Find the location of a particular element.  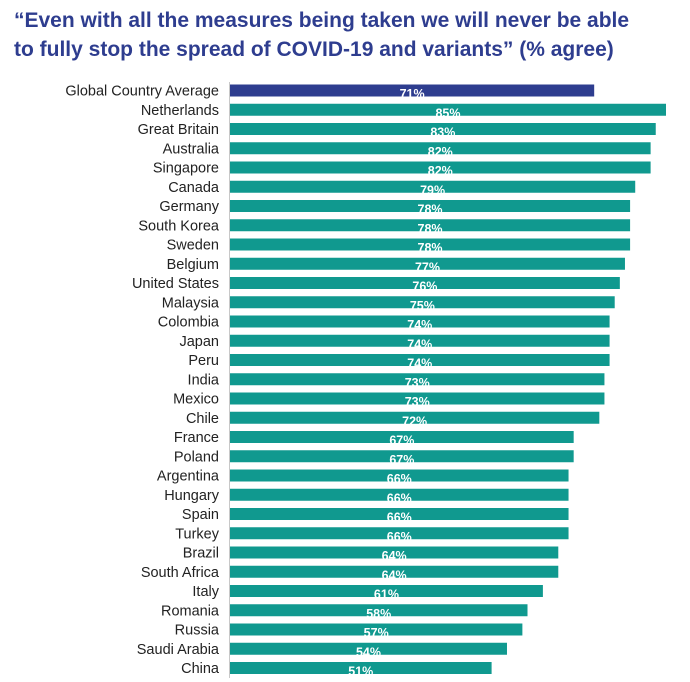

category-label: South Africa is located at coordinates (180, 573).